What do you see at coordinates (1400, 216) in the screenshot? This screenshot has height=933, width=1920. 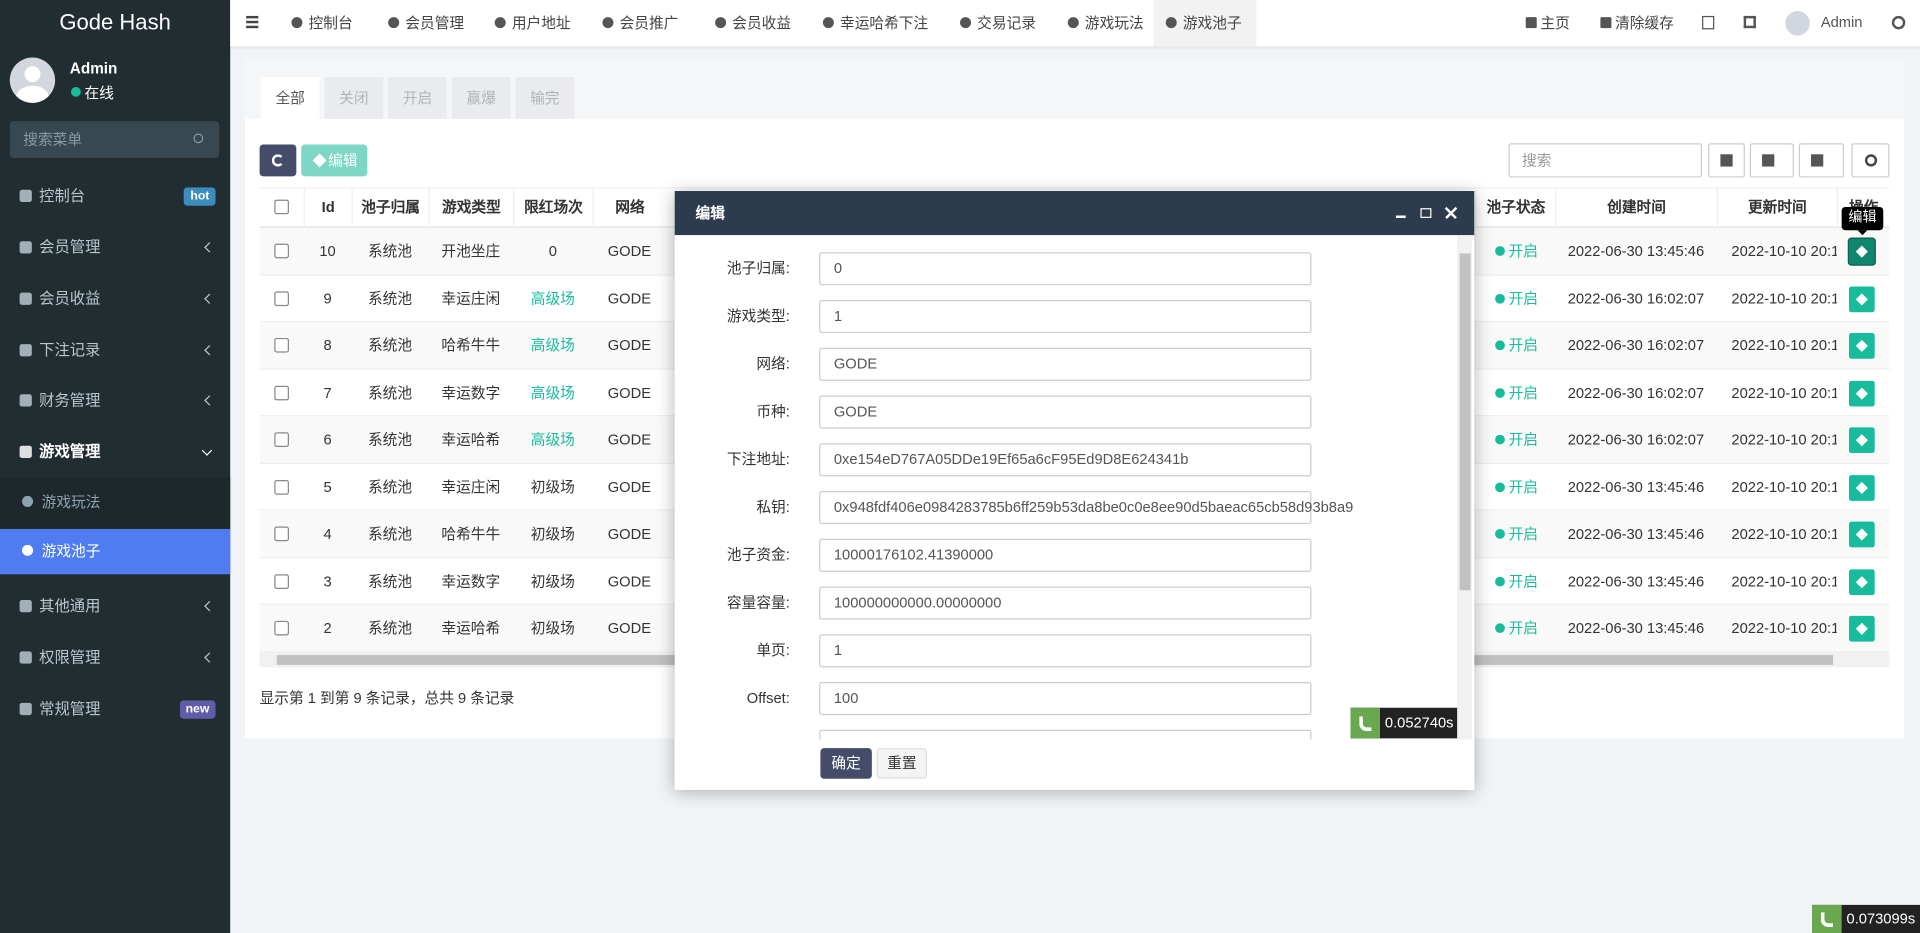 I see `minimize-button` at bounding box center [1400, 216].